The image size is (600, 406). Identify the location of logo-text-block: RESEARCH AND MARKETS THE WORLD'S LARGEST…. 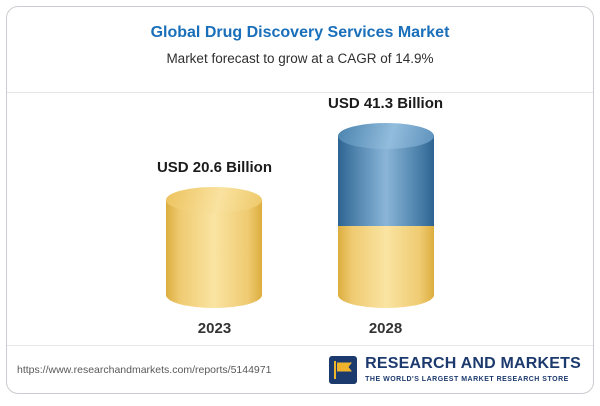
(473, 369).